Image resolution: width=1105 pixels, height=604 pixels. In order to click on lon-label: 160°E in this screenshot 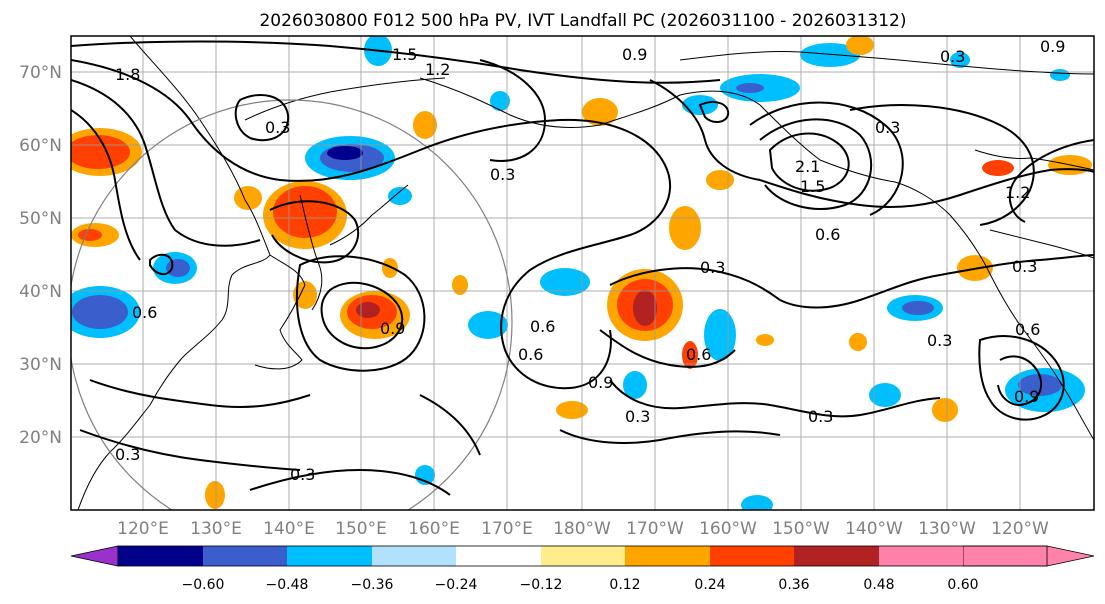, I will do `click(434, 529)`.